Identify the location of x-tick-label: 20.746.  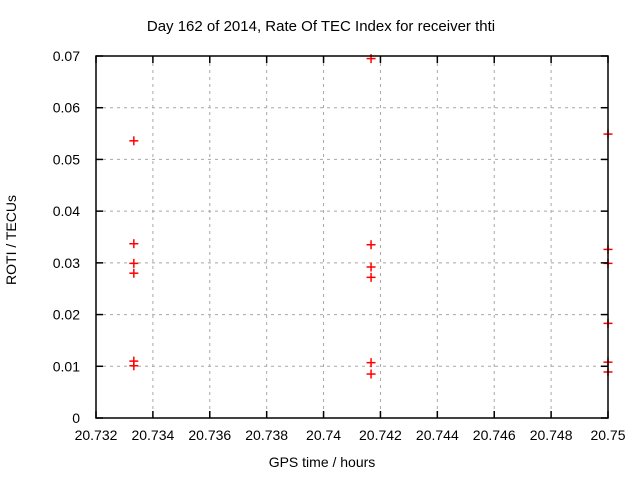
(494, 435).